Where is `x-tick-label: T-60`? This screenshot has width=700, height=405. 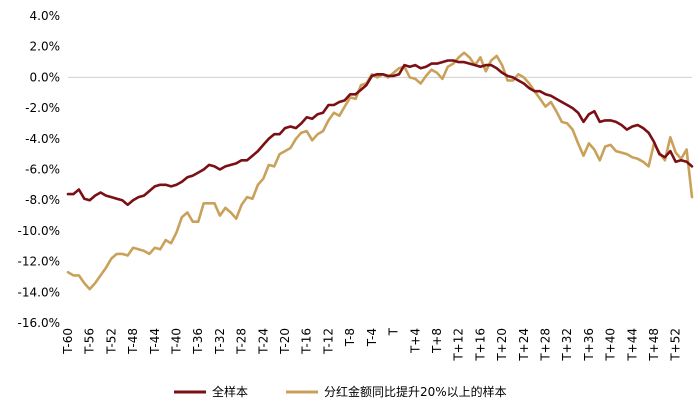
x-tick-label: T-60 is located at coordinates (68, 341).